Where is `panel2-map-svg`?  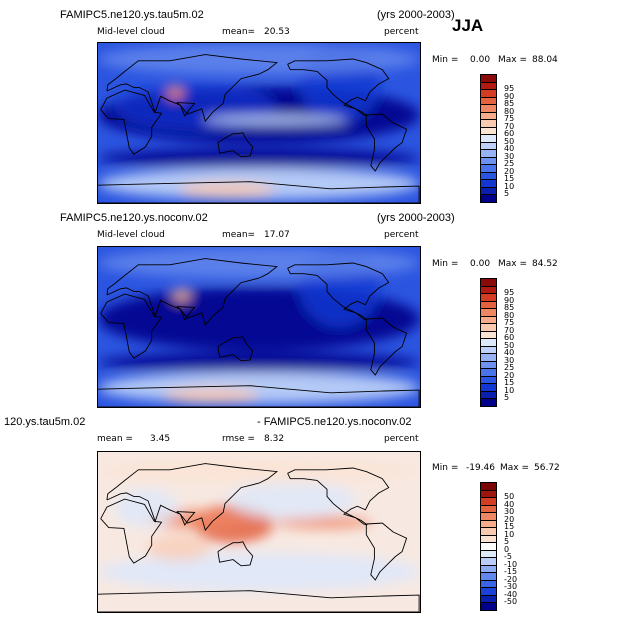
panel2-map-svg is located at coordinates (259, 327).